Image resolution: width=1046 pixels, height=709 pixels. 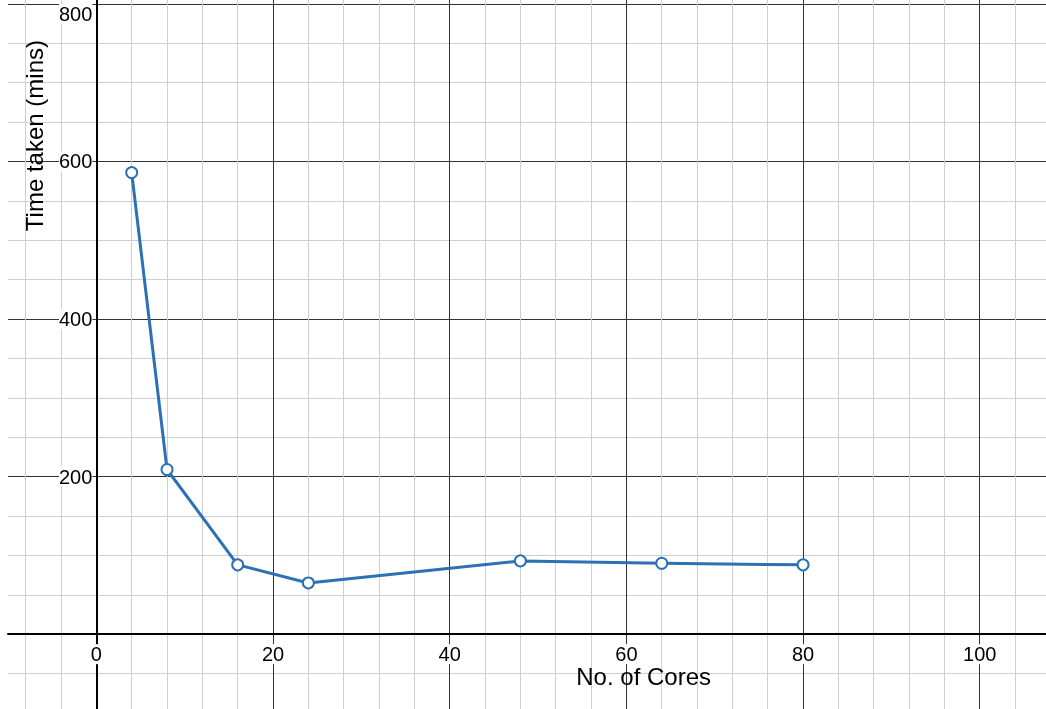 What do you see at coordinates (75, 319) in the screenshot?
I see `y-tick-label: 400` at bounding box center [75, 319].